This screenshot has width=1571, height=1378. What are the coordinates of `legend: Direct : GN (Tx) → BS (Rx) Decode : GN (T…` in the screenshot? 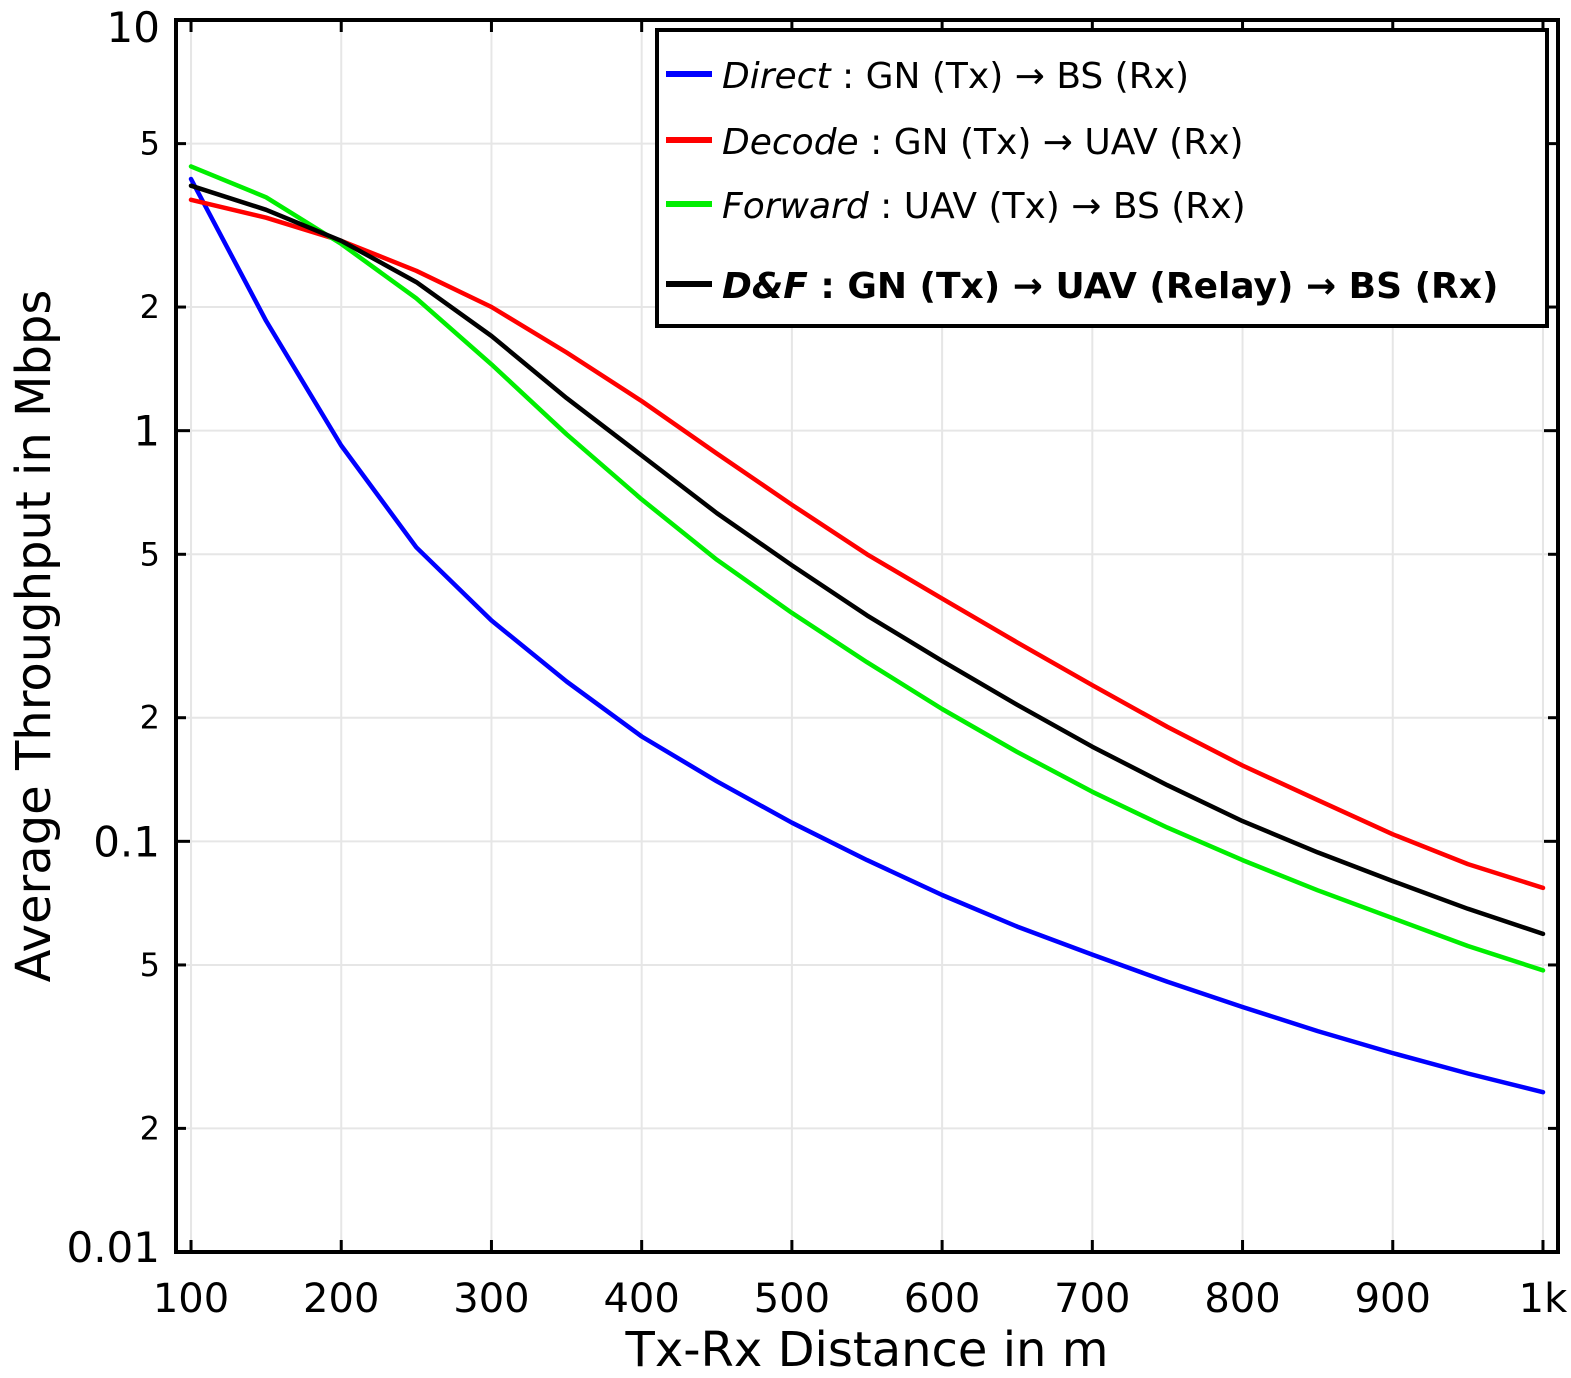 It's located at (1102, 178).